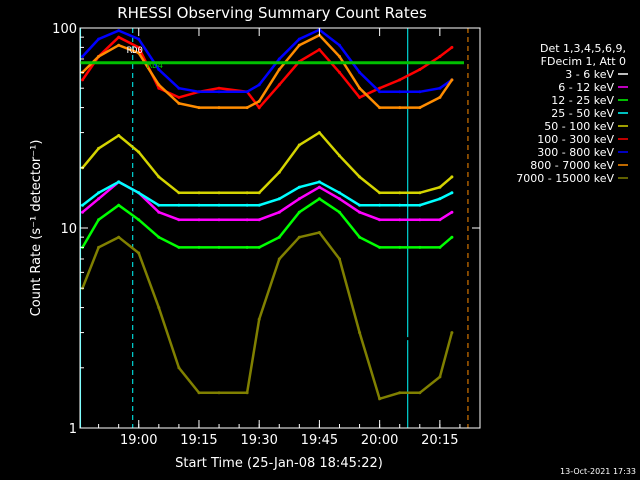 This screenshot has height=480, width=640. What do you see at coordinates (439, 440) in the screenshot?
I see `x-tick-label-5: 20:15` at bounding box center [439, 440].